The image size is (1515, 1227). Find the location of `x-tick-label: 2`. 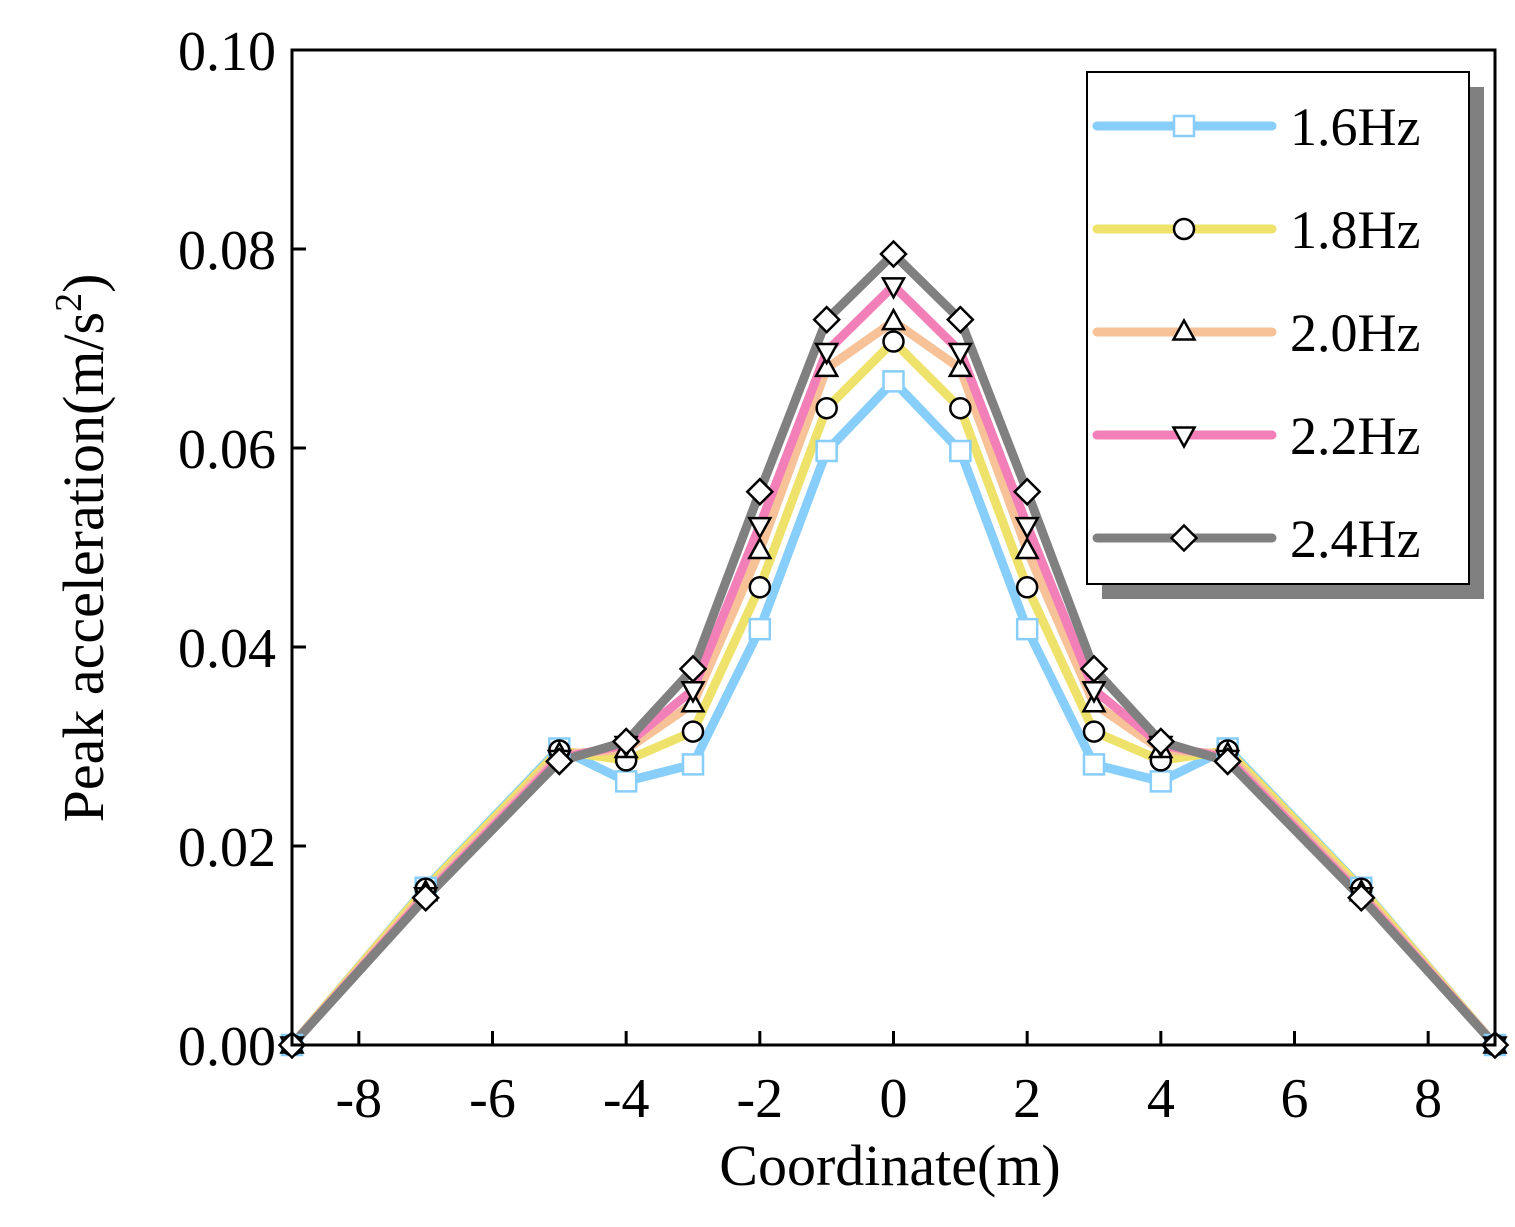

x-tick-label: 2 is located at coordinates (1027, 1099).